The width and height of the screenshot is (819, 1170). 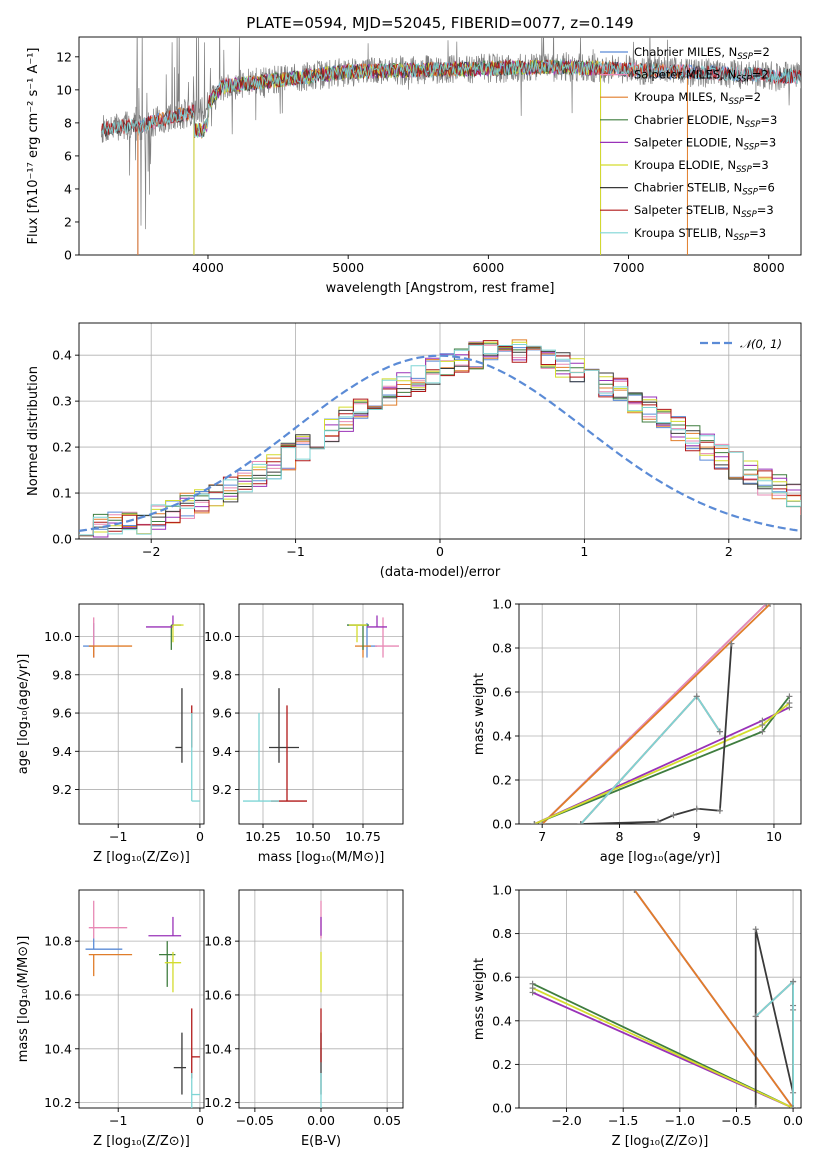 I want to click on x-tick-label: 0.05, so click(x=387, y=1120).